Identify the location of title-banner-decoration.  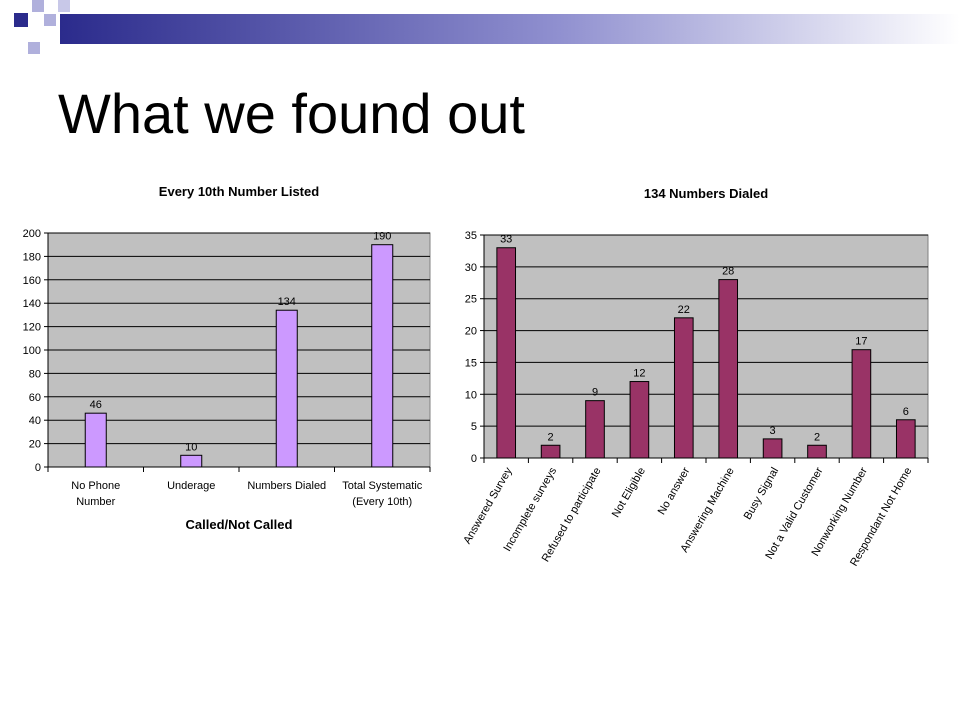
(487, 27).